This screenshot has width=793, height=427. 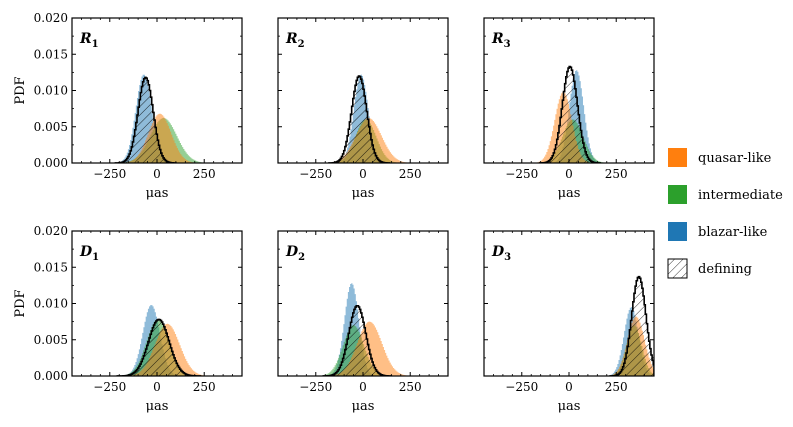 What do you see at coordinates (733, 232) in the screenshot?
I see `legend-label: blazar-like` at bounding box center [733, 232].